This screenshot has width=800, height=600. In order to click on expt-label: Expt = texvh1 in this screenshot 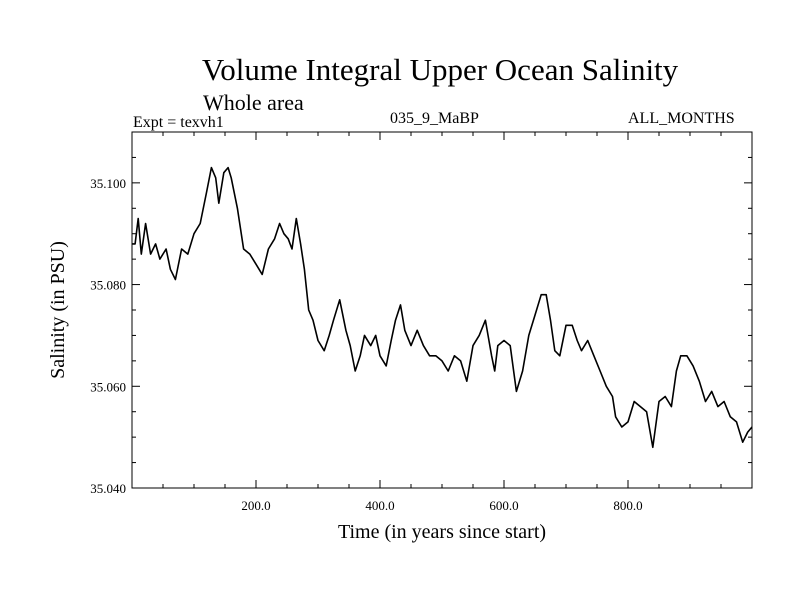, I will do `click(178, 122)`.